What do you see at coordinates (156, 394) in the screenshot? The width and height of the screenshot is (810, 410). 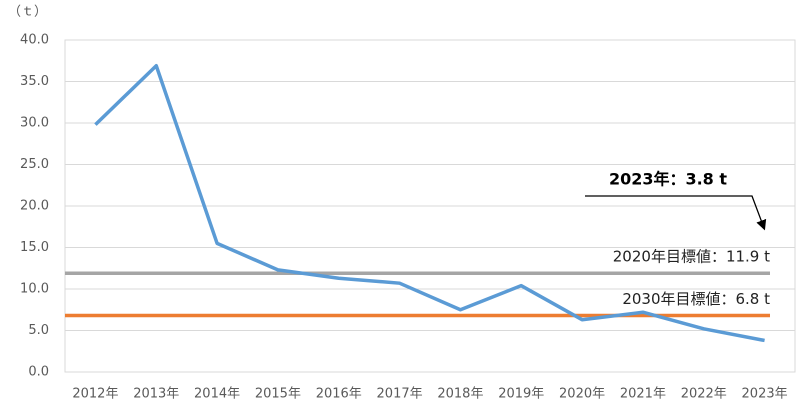 I see `x-tick-label: 2013年` at bounding box center [156, 394].